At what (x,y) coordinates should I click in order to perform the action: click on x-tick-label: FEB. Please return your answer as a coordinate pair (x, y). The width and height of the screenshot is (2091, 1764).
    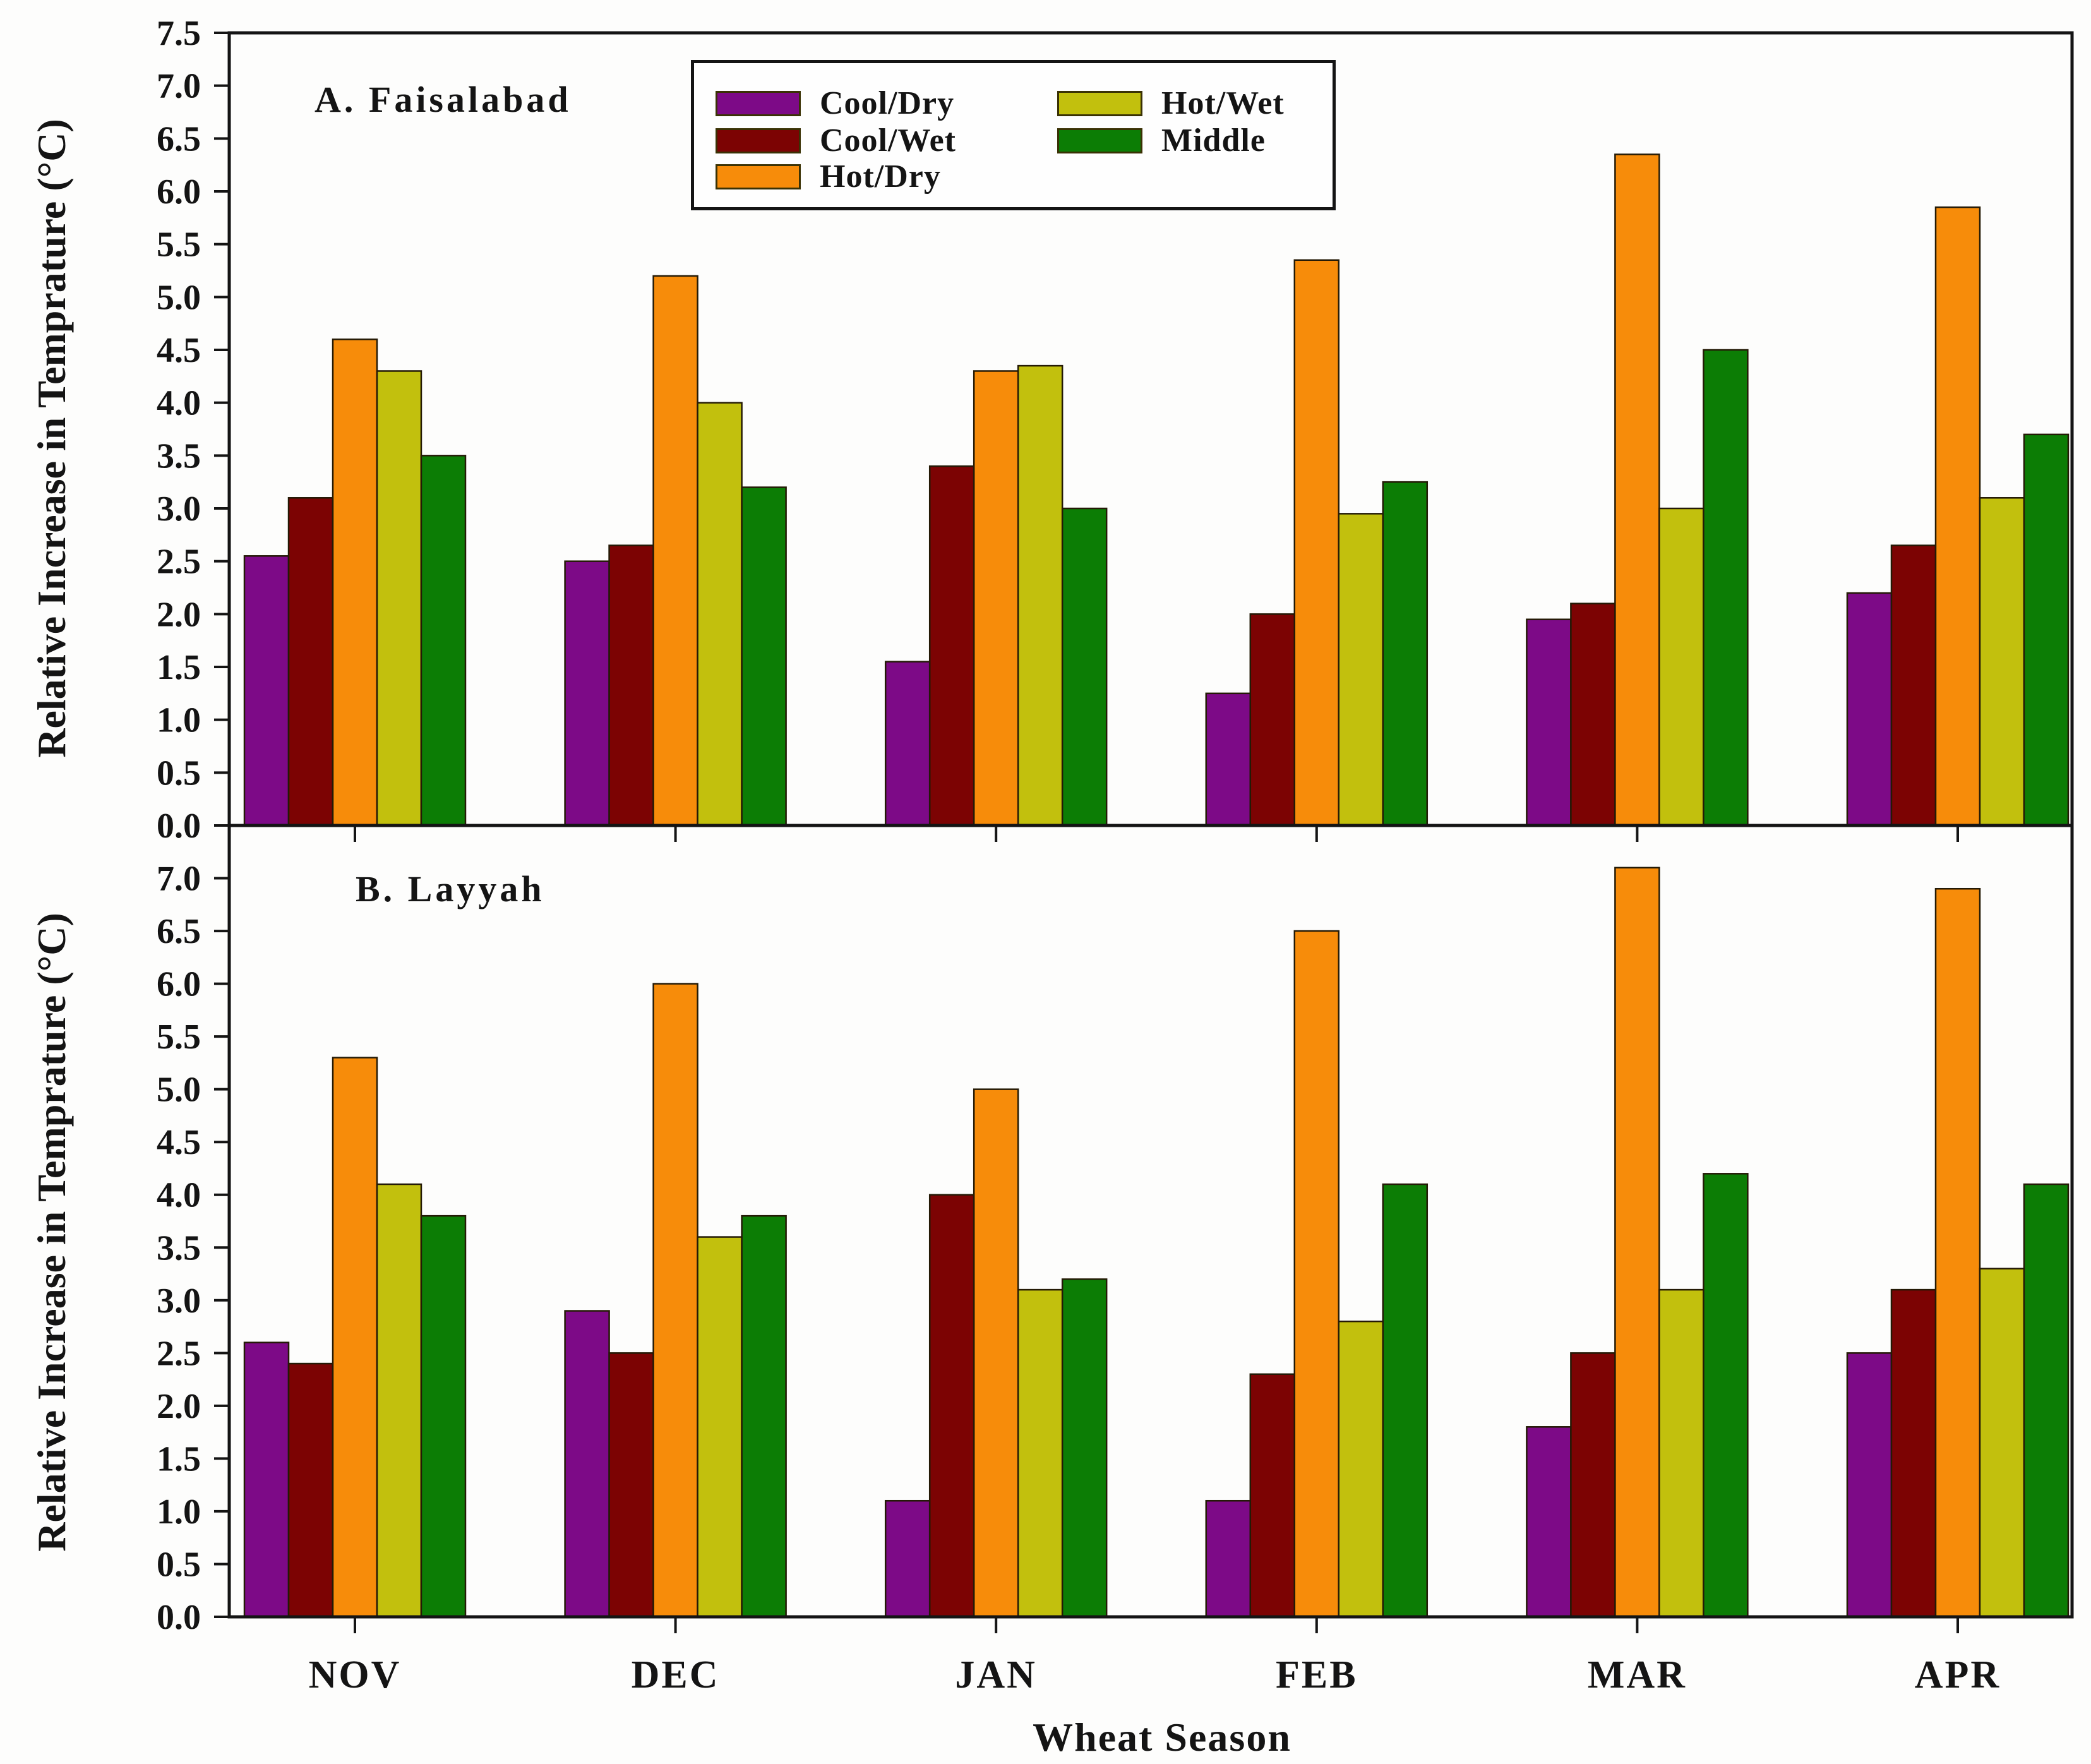
    Looking at the image, I should click on (1317, 1674).